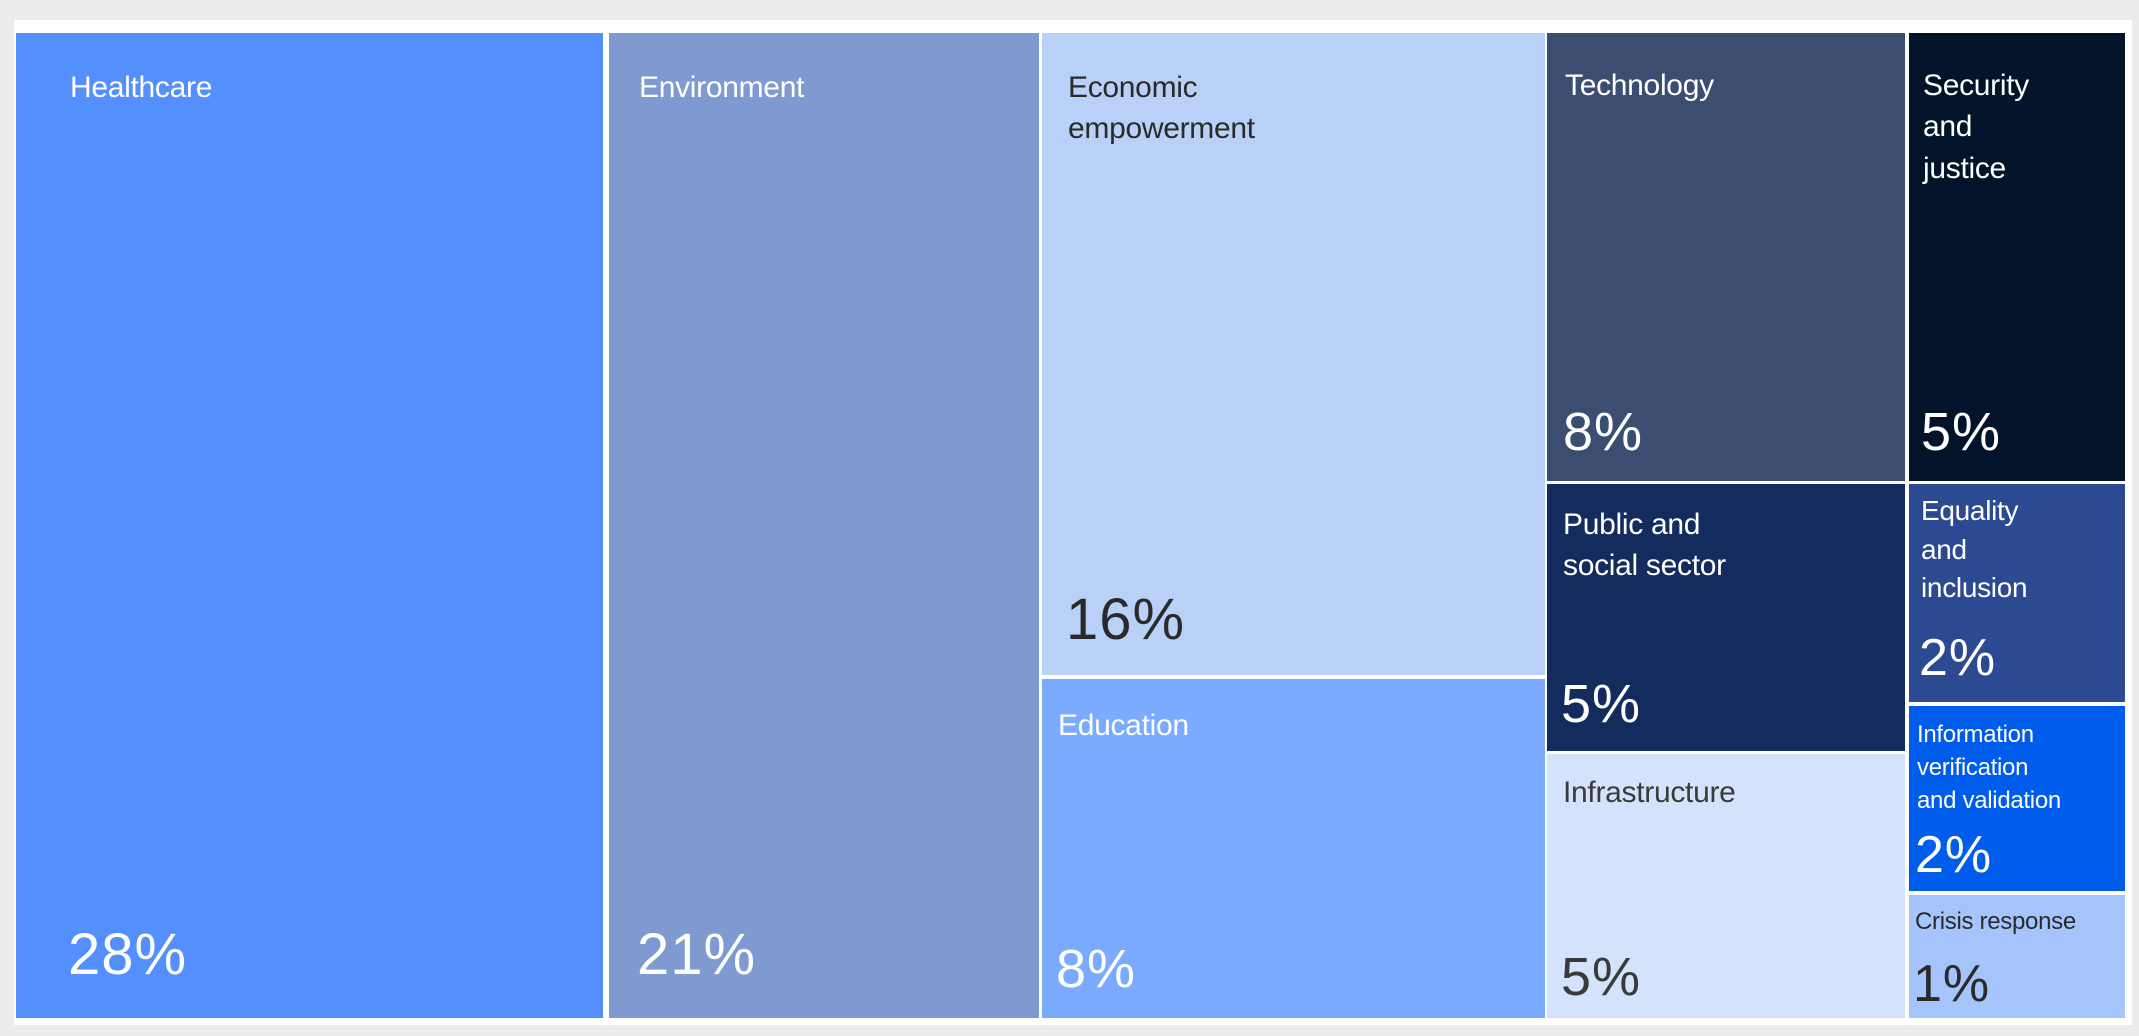  Describe the element at coordinates (697, 954) in the screenshot. I see `cell-value-environment: 21%` at that location.